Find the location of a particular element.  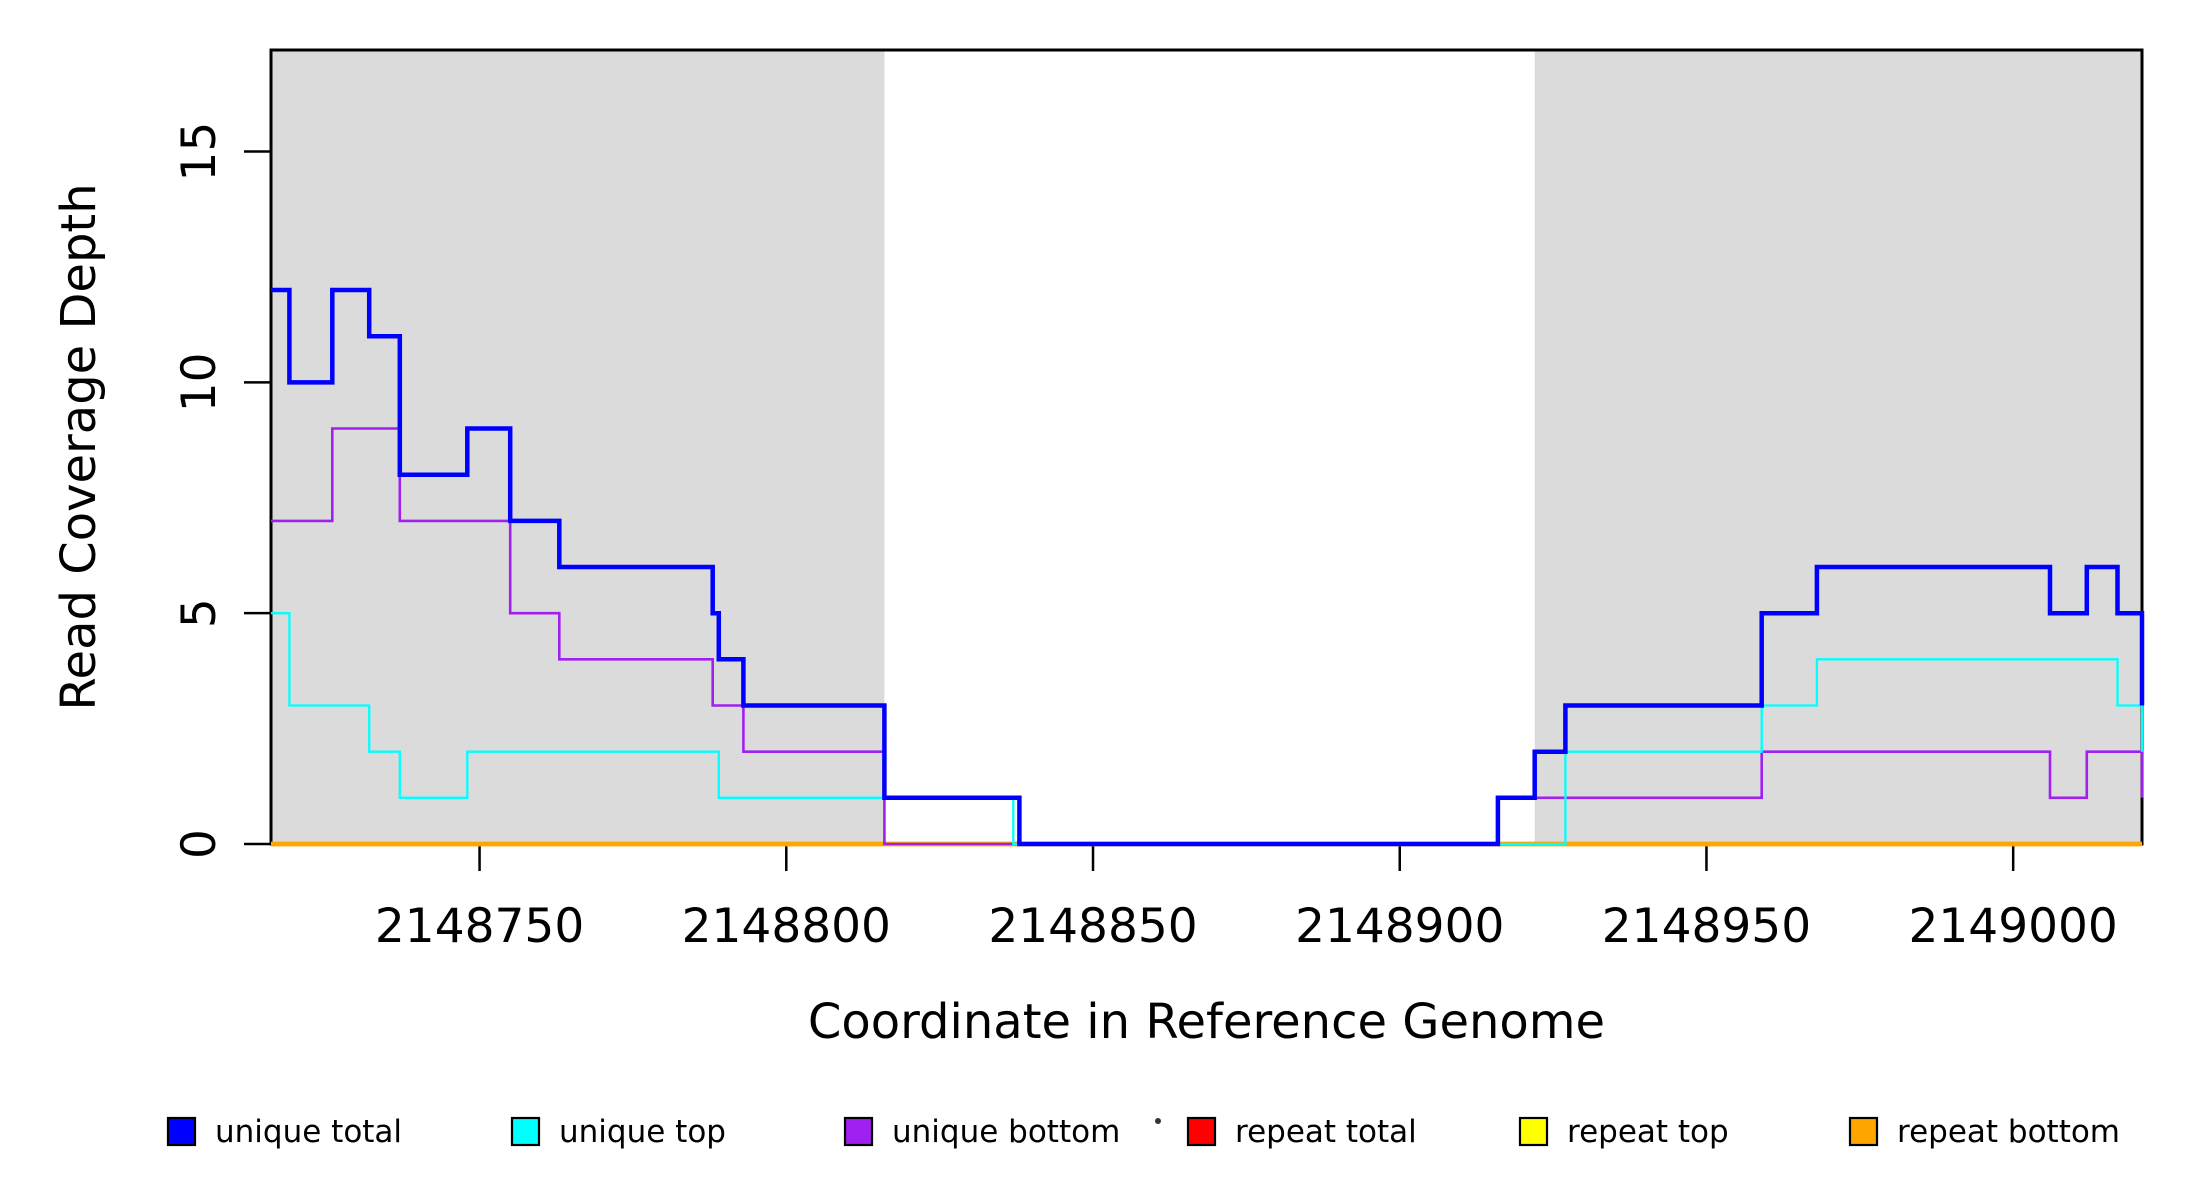

legend-label: repeat total is located at coordinates (1326, 1132).